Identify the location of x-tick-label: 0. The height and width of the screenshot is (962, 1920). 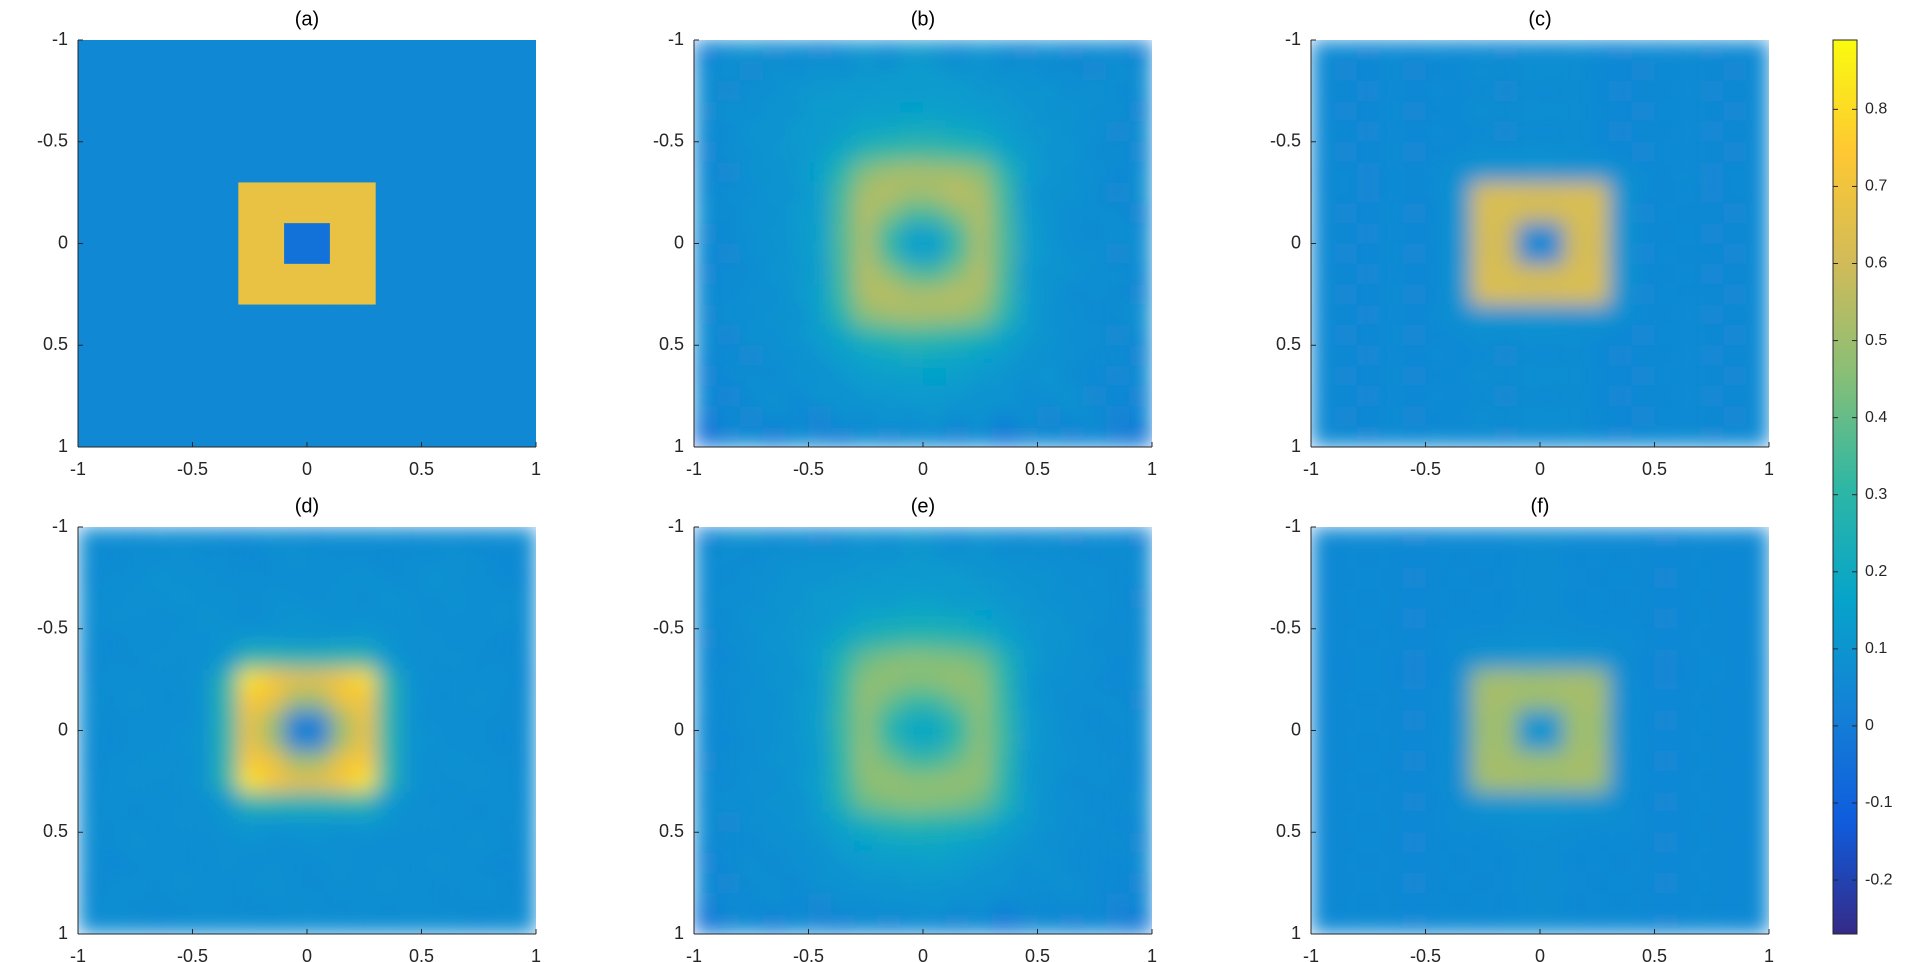
(923, 469).